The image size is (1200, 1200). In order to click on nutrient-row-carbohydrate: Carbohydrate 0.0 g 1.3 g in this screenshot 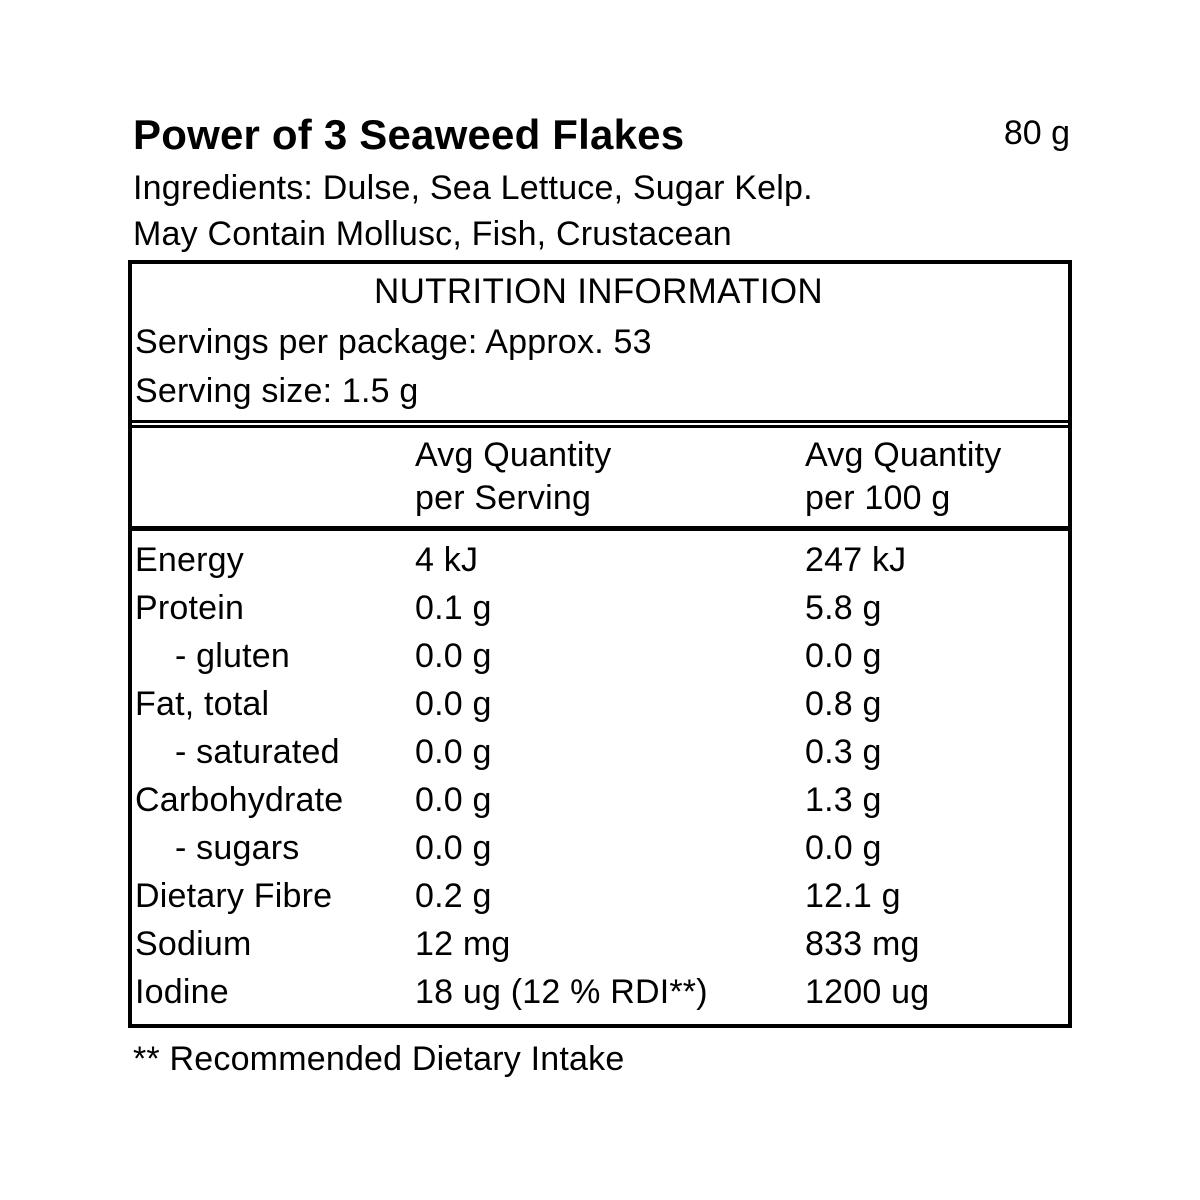, I will do `click(601, 800)`.